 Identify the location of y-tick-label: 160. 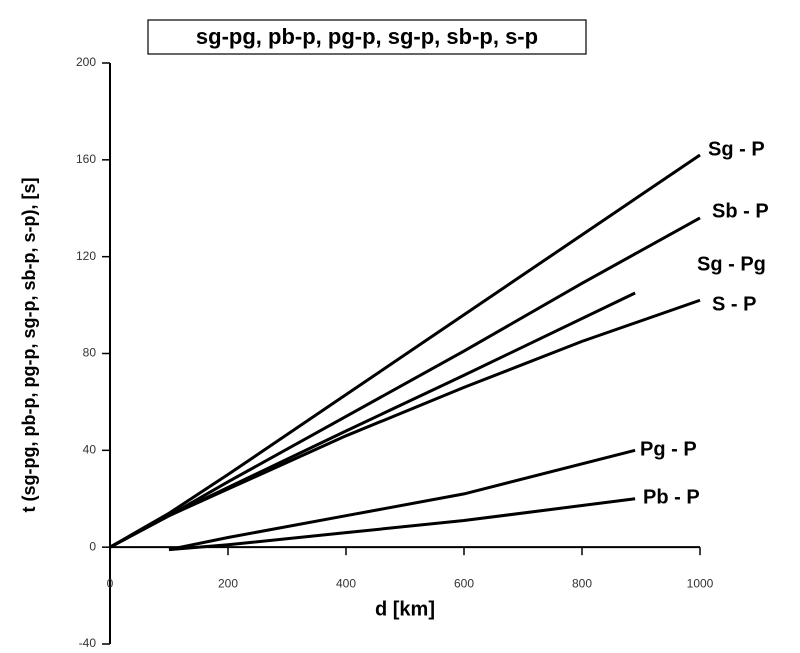
(86, 159).